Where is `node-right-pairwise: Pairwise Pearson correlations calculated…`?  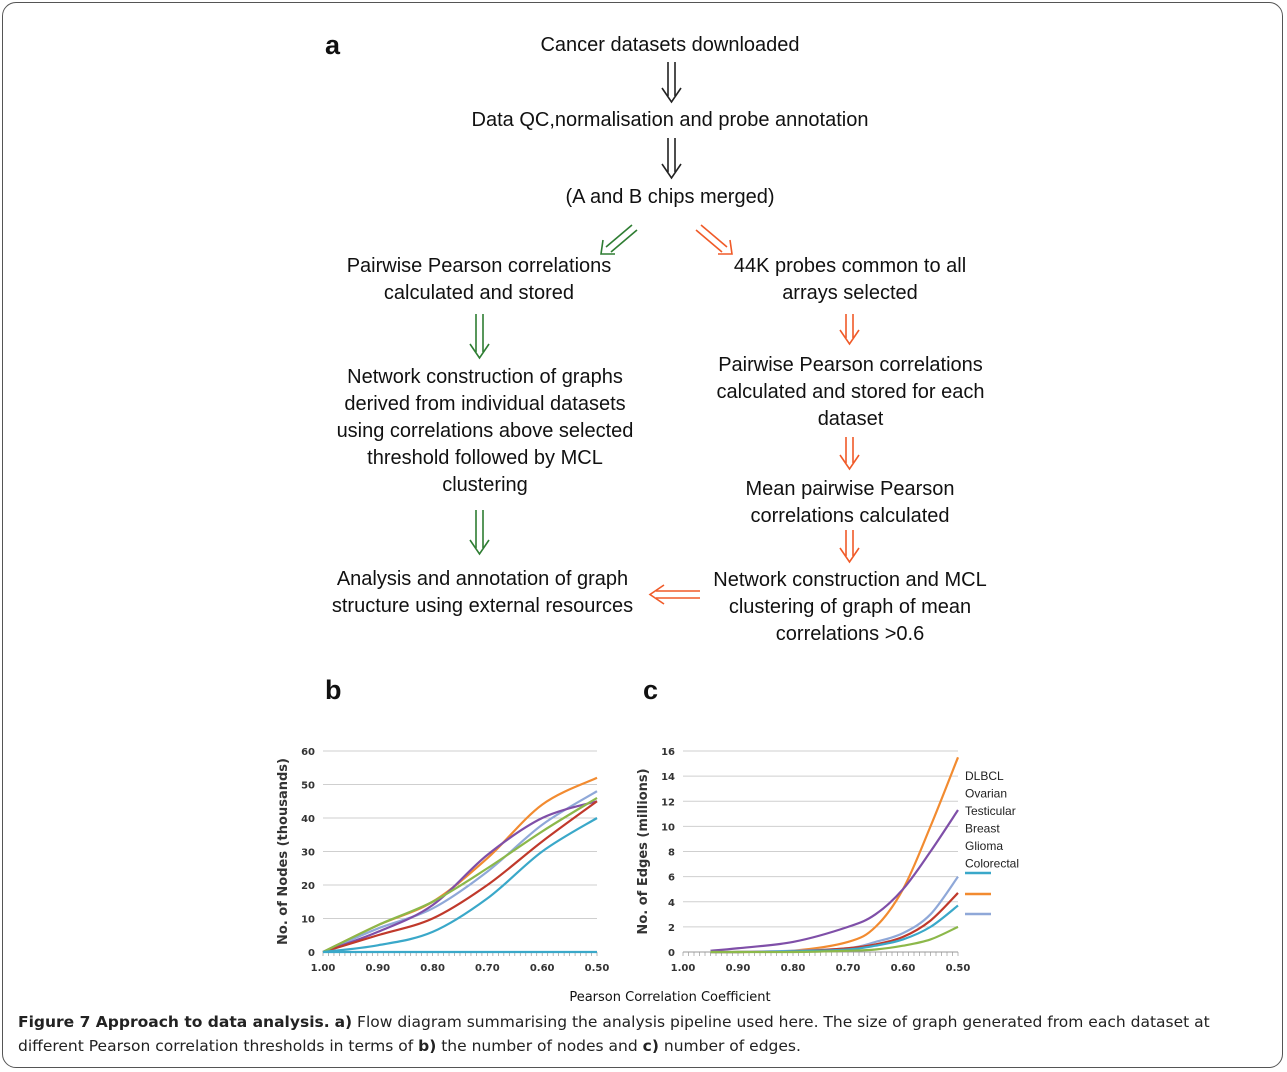
node-right-pairwise: Pairwise Pearson correlations calculated… is located at coordinates (850, 392).